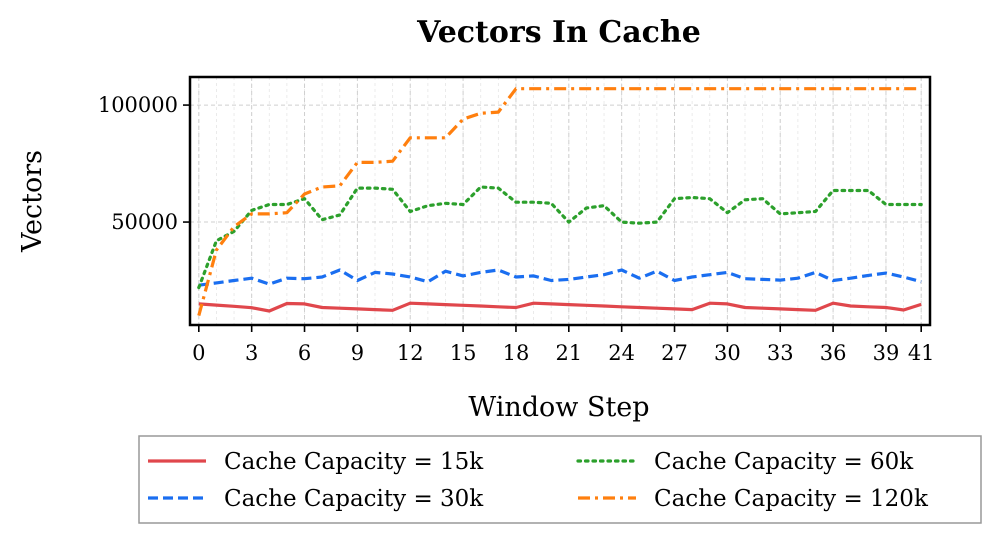  Describe the element at coordinates (558, 32) in the screenshot. I see `chart-title: Vectors In Cache` at that location.